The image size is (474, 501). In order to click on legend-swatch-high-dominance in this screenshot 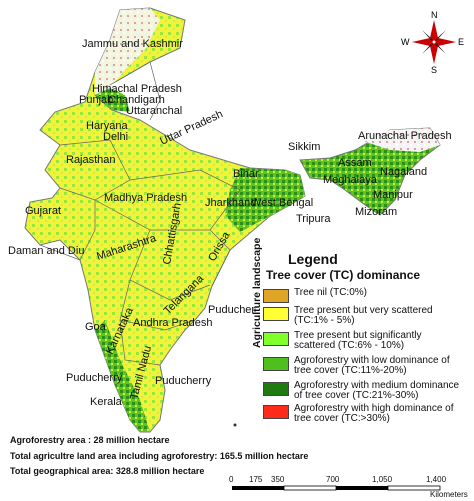, I will do `click(276, 412)`.